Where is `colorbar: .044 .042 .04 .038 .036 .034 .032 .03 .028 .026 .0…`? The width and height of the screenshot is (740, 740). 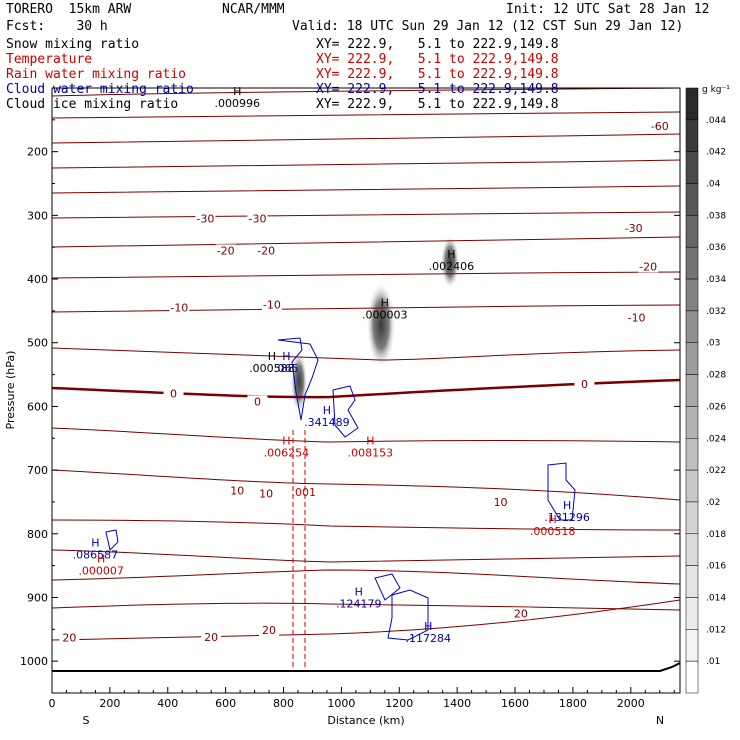 colorbar: .044 .042 .04 .038 .036 .034 .032 .03 .028 .026 .0… is located at coordinates (705, 390).